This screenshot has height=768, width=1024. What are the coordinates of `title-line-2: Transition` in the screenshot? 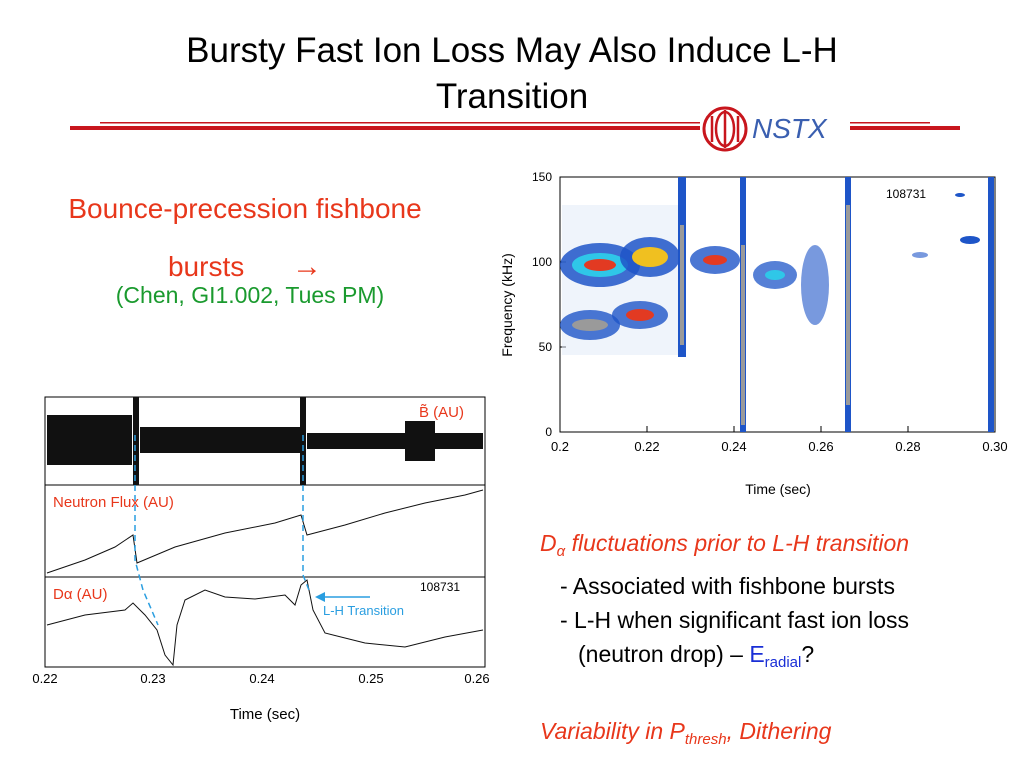 It's located at (512, 96).